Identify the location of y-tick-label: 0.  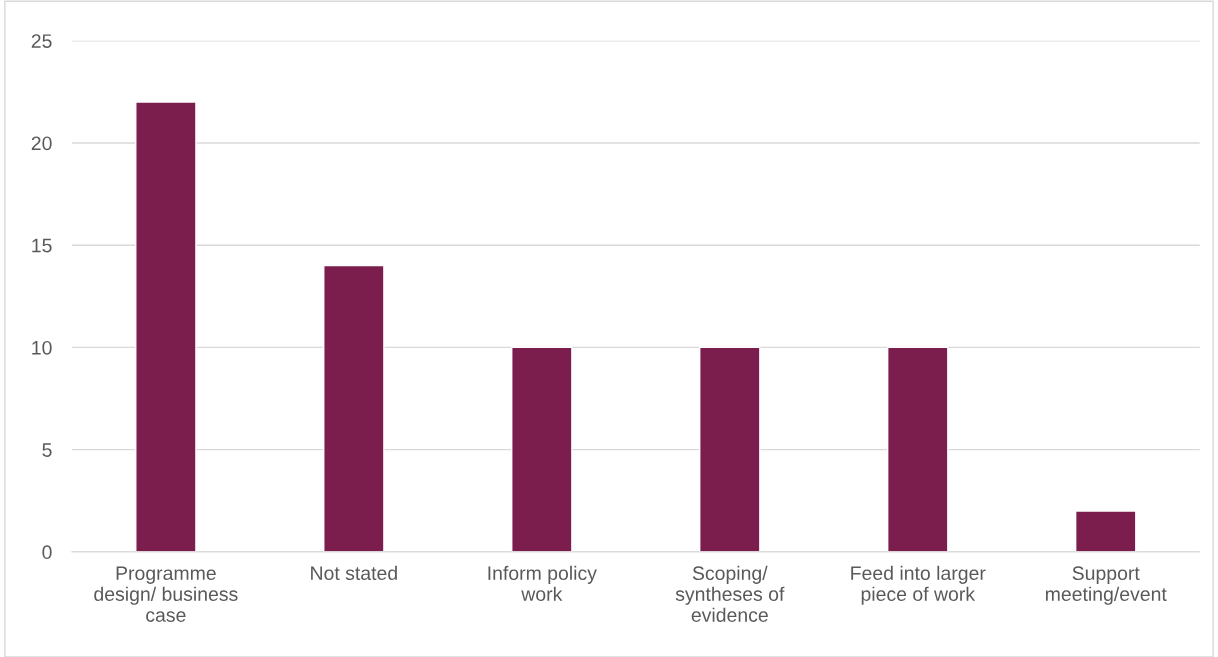
(47, 552).